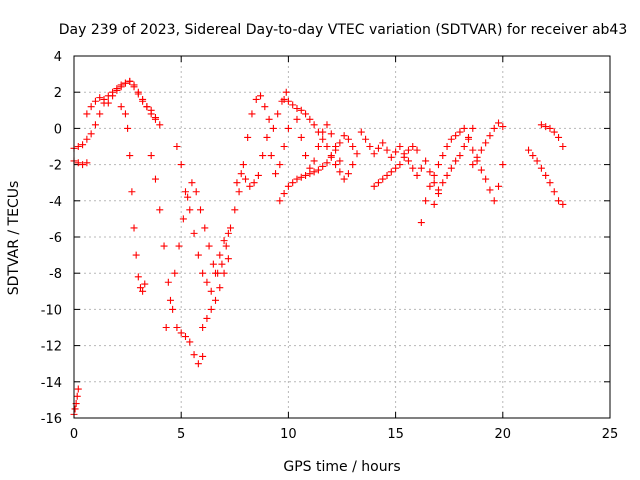 This screenshot has height=480, width=640. What do you see at coordinates (610, 434) in the screenshot?
I see `x-tick-label: 25` at bounding box center [610, 434].